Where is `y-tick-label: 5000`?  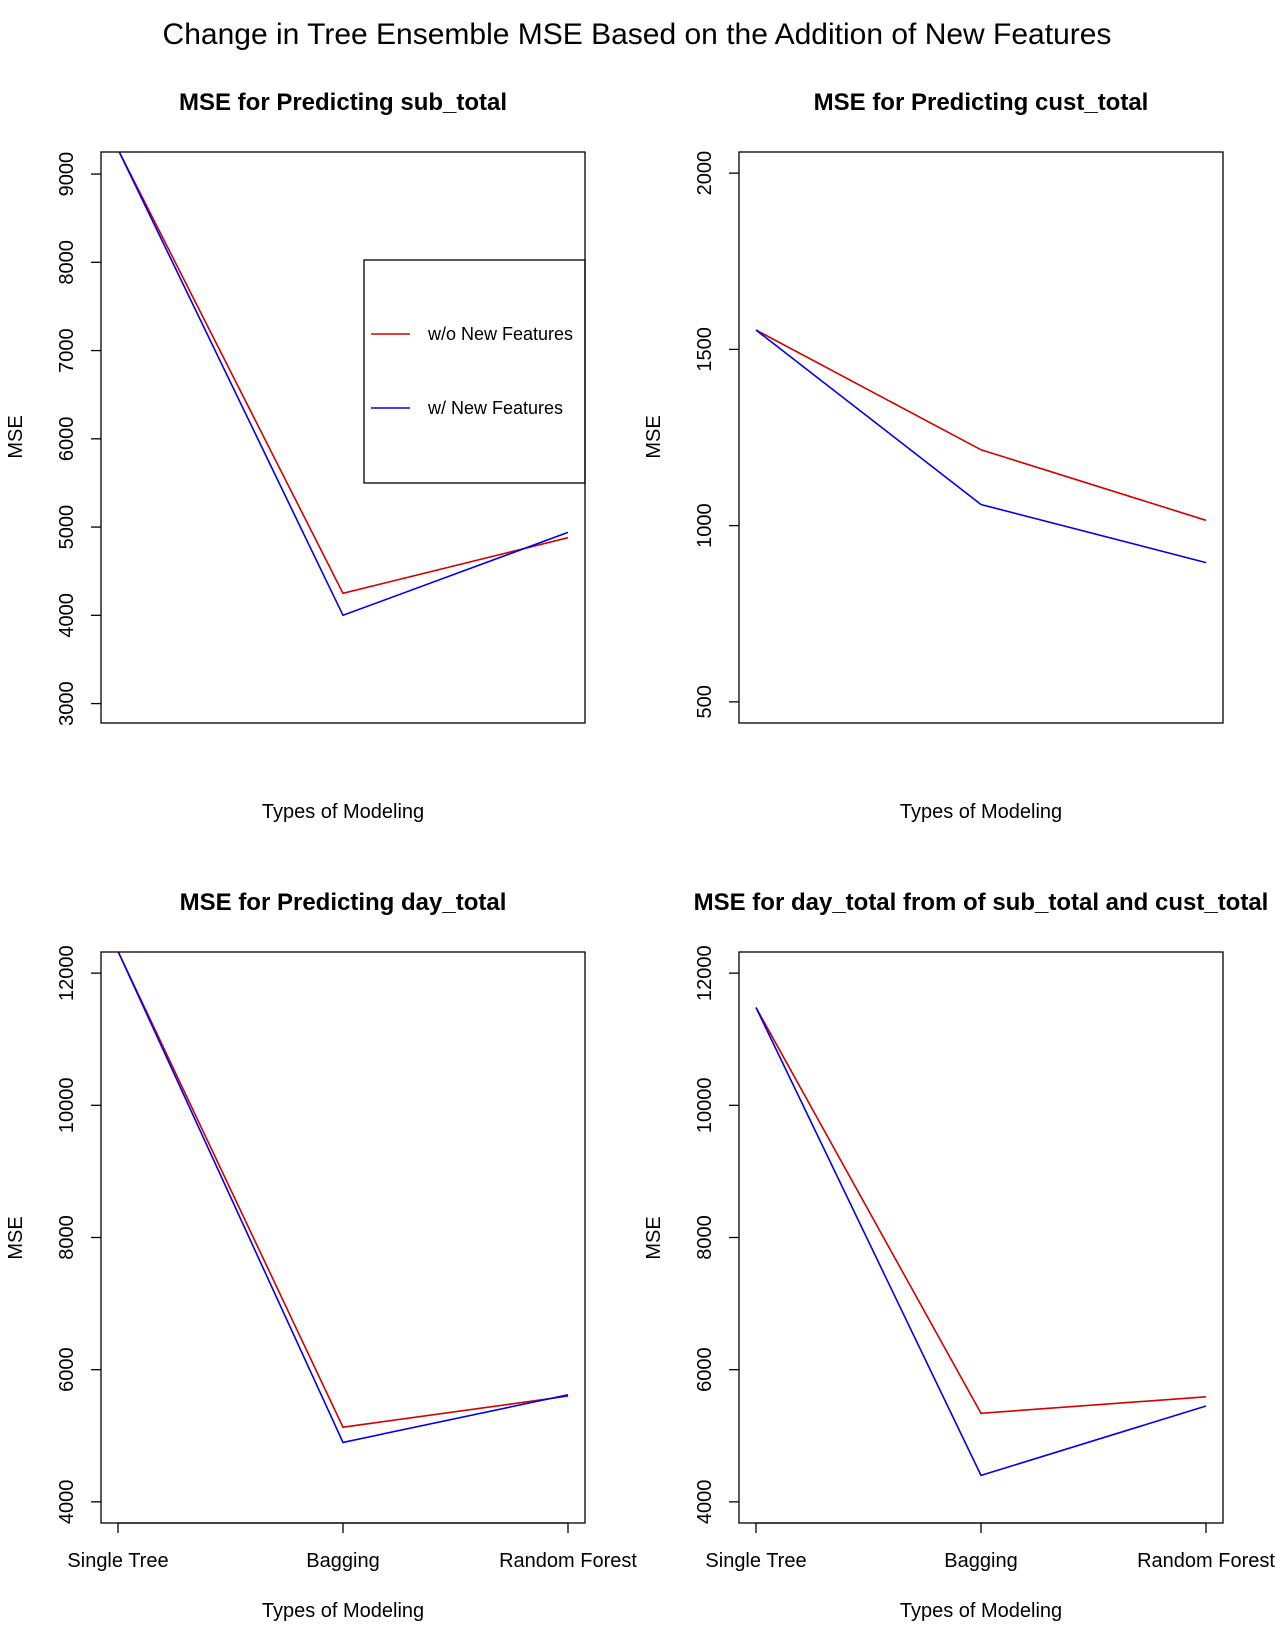
y-tick-label: 5000 is located at coordinates (67, 527).